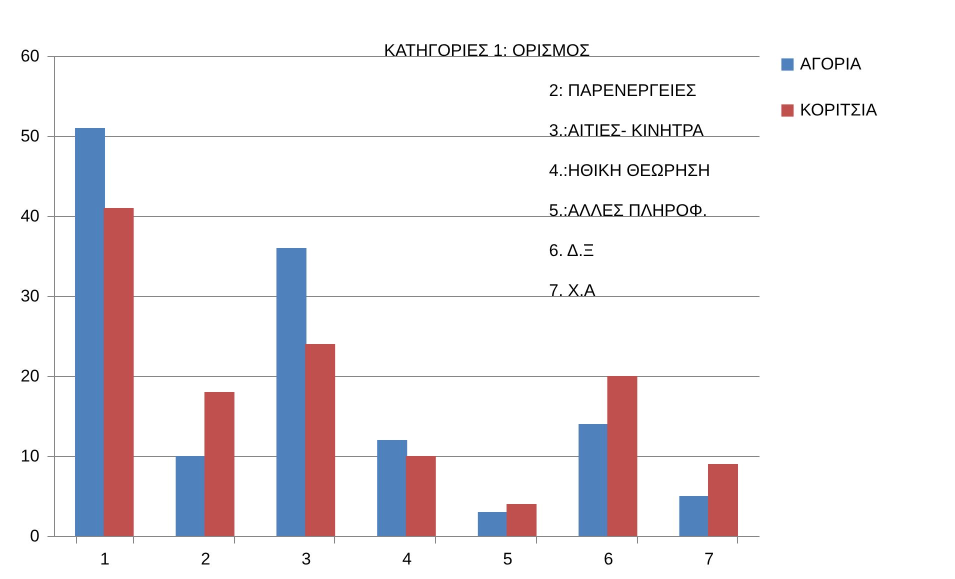 This screenshot has width=955, height=579. Describe the element at coordinates (622, 90) in the screenshot. I see `annotation: 2: ΠΑΡΕΝΕΡΓΕΙΕΣ` at that location.